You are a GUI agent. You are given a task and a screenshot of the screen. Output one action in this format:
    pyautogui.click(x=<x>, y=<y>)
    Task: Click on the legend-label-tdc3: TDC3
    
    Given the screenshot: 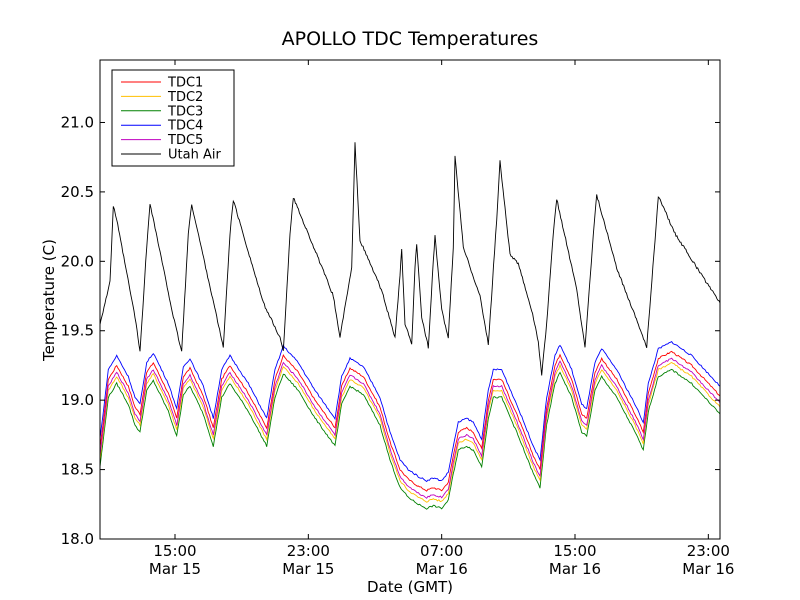 What is the action you would take?
    pyautogui.click(x=185, y=111)
    